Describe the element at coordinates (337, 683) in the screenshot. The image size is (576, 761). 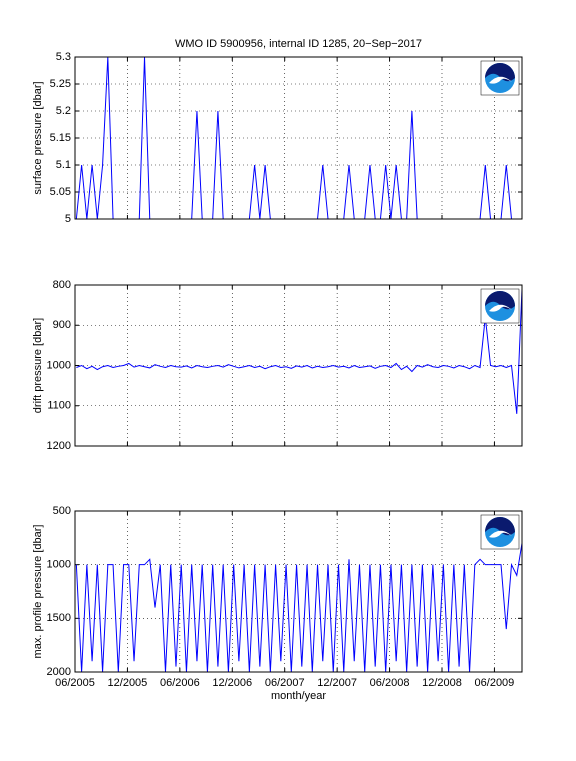
I see `x-tick-label: 12/2007` at that location.